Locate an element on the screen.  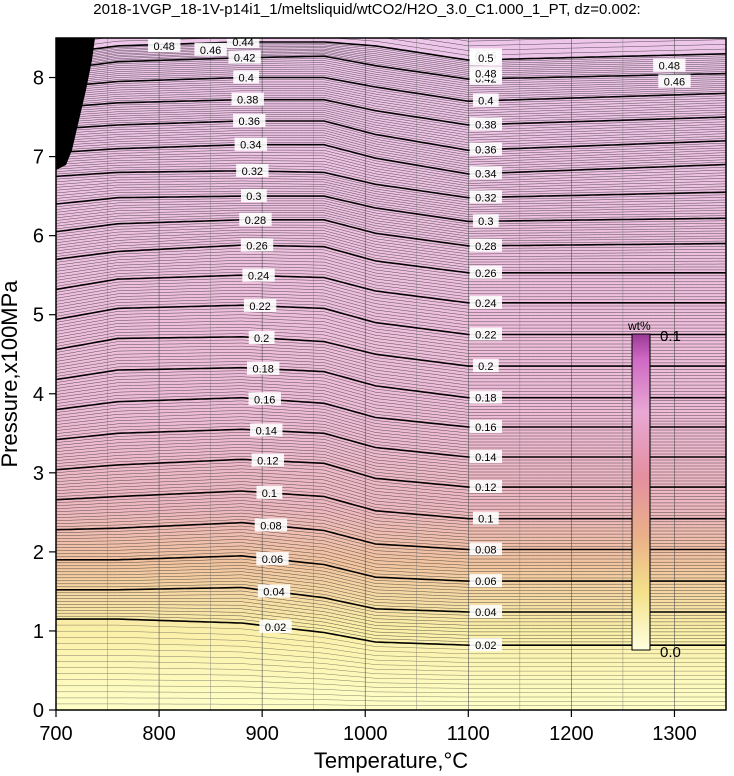
contour-label-text: 0.08 is located at coordinates (270, 526).